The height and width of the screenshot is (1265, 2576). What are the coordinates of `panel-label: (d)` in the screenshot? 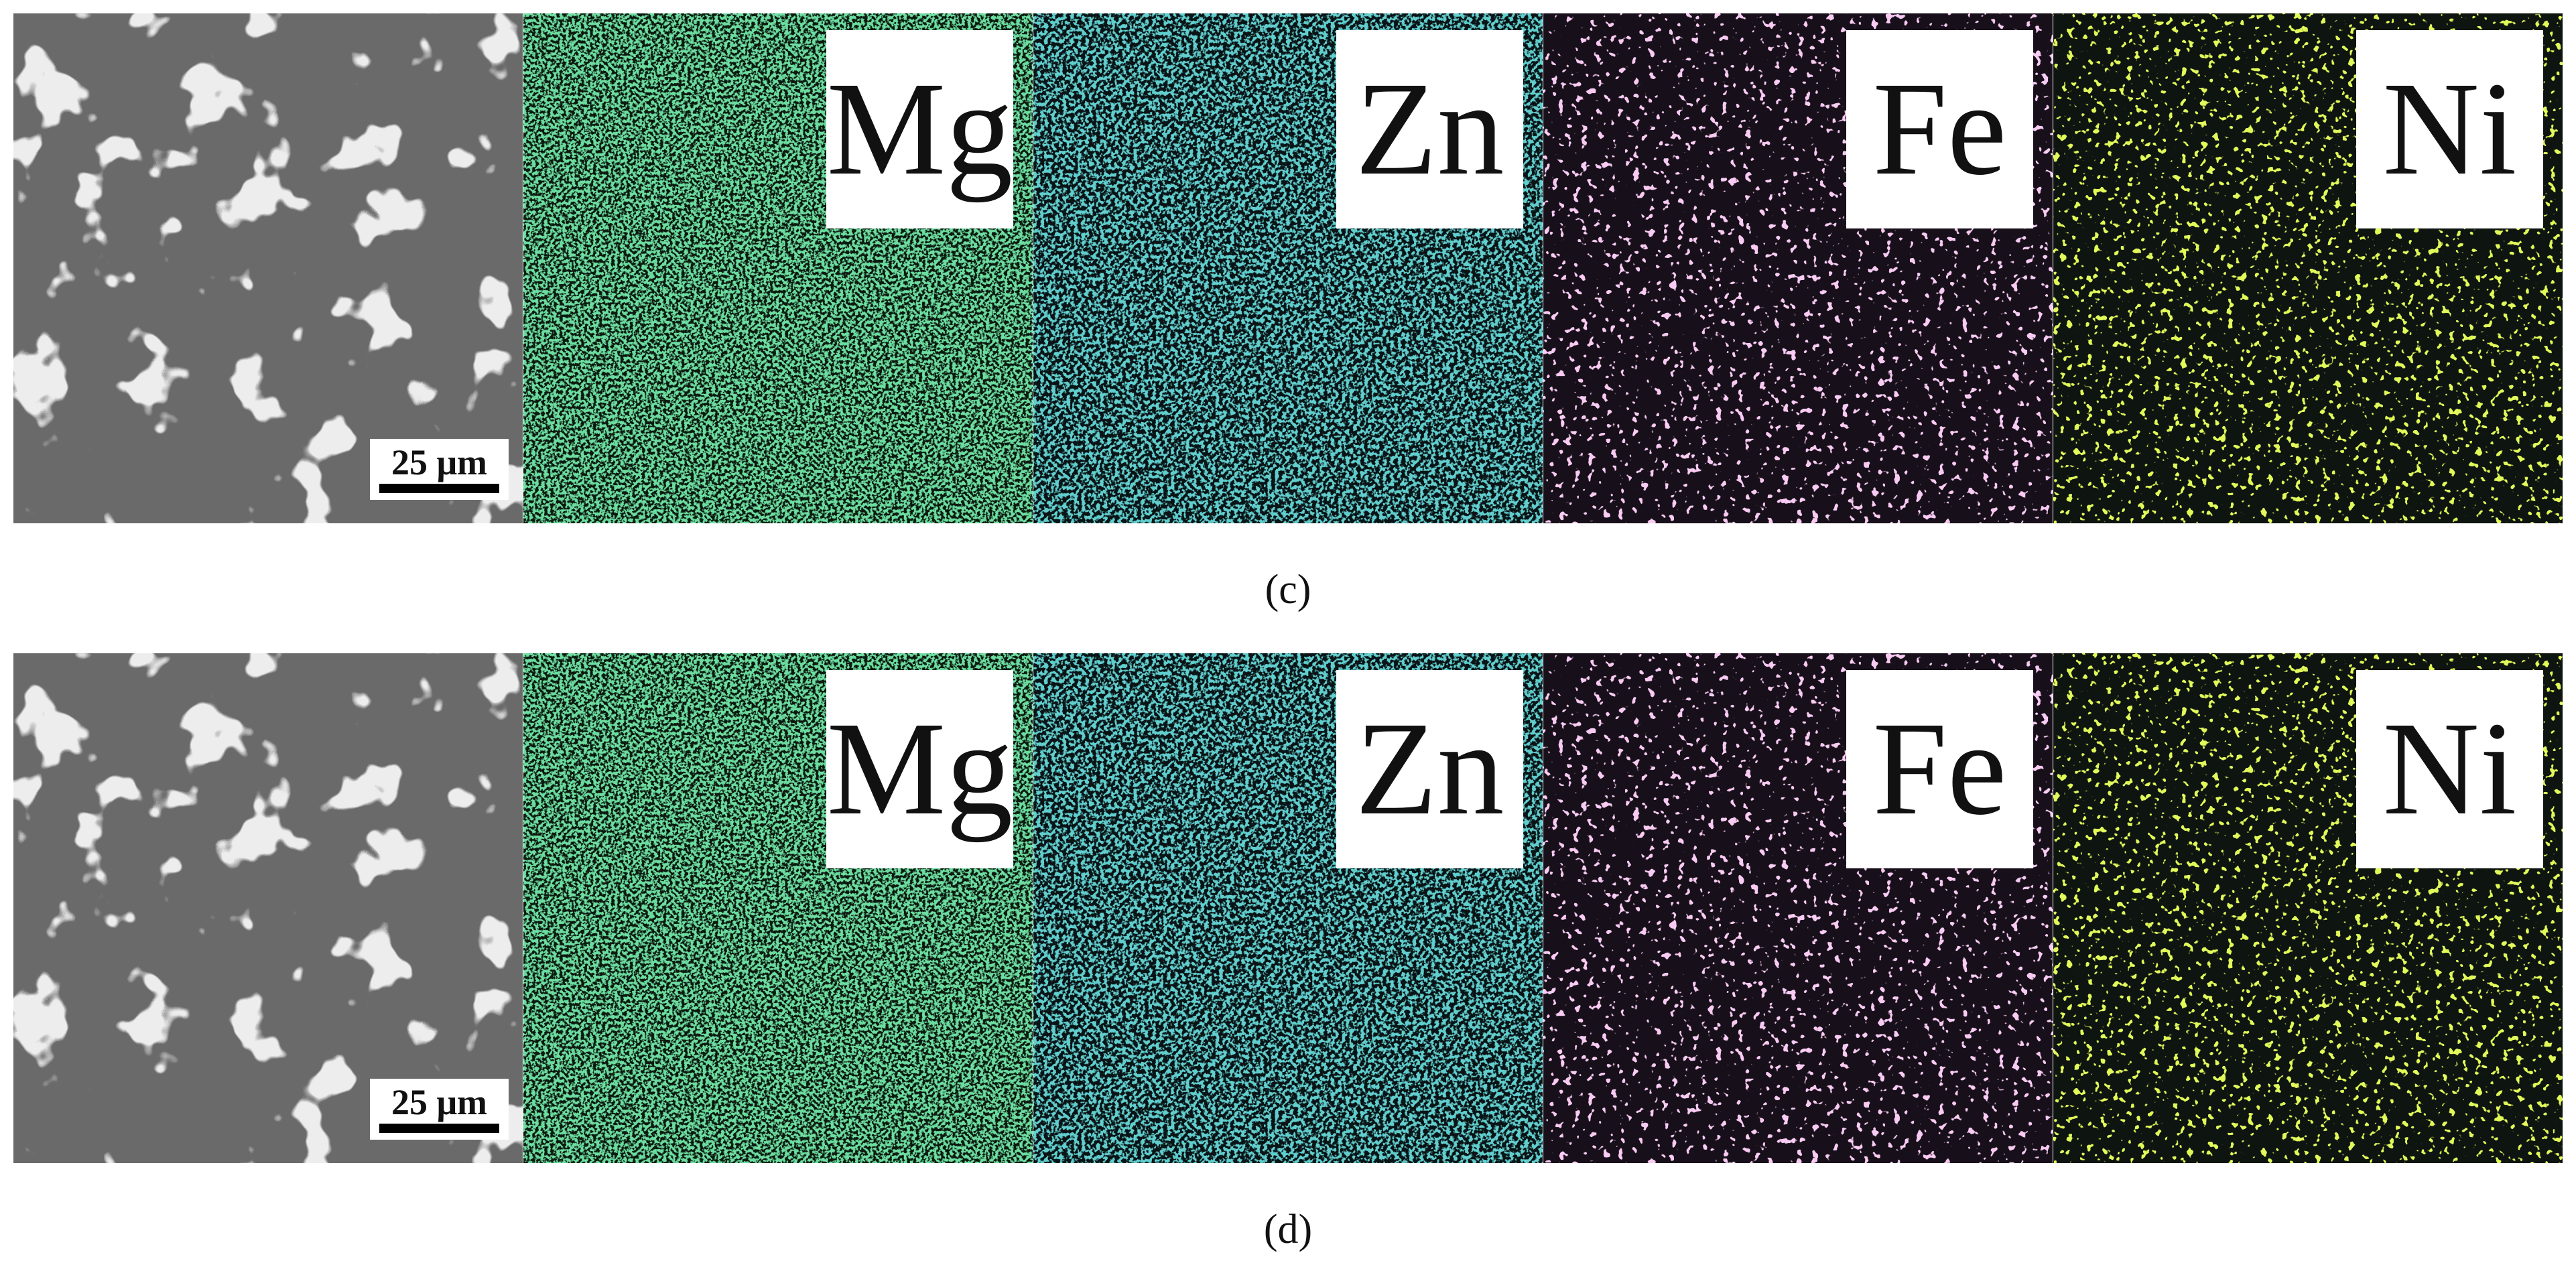 It's located at (1288, 1229).